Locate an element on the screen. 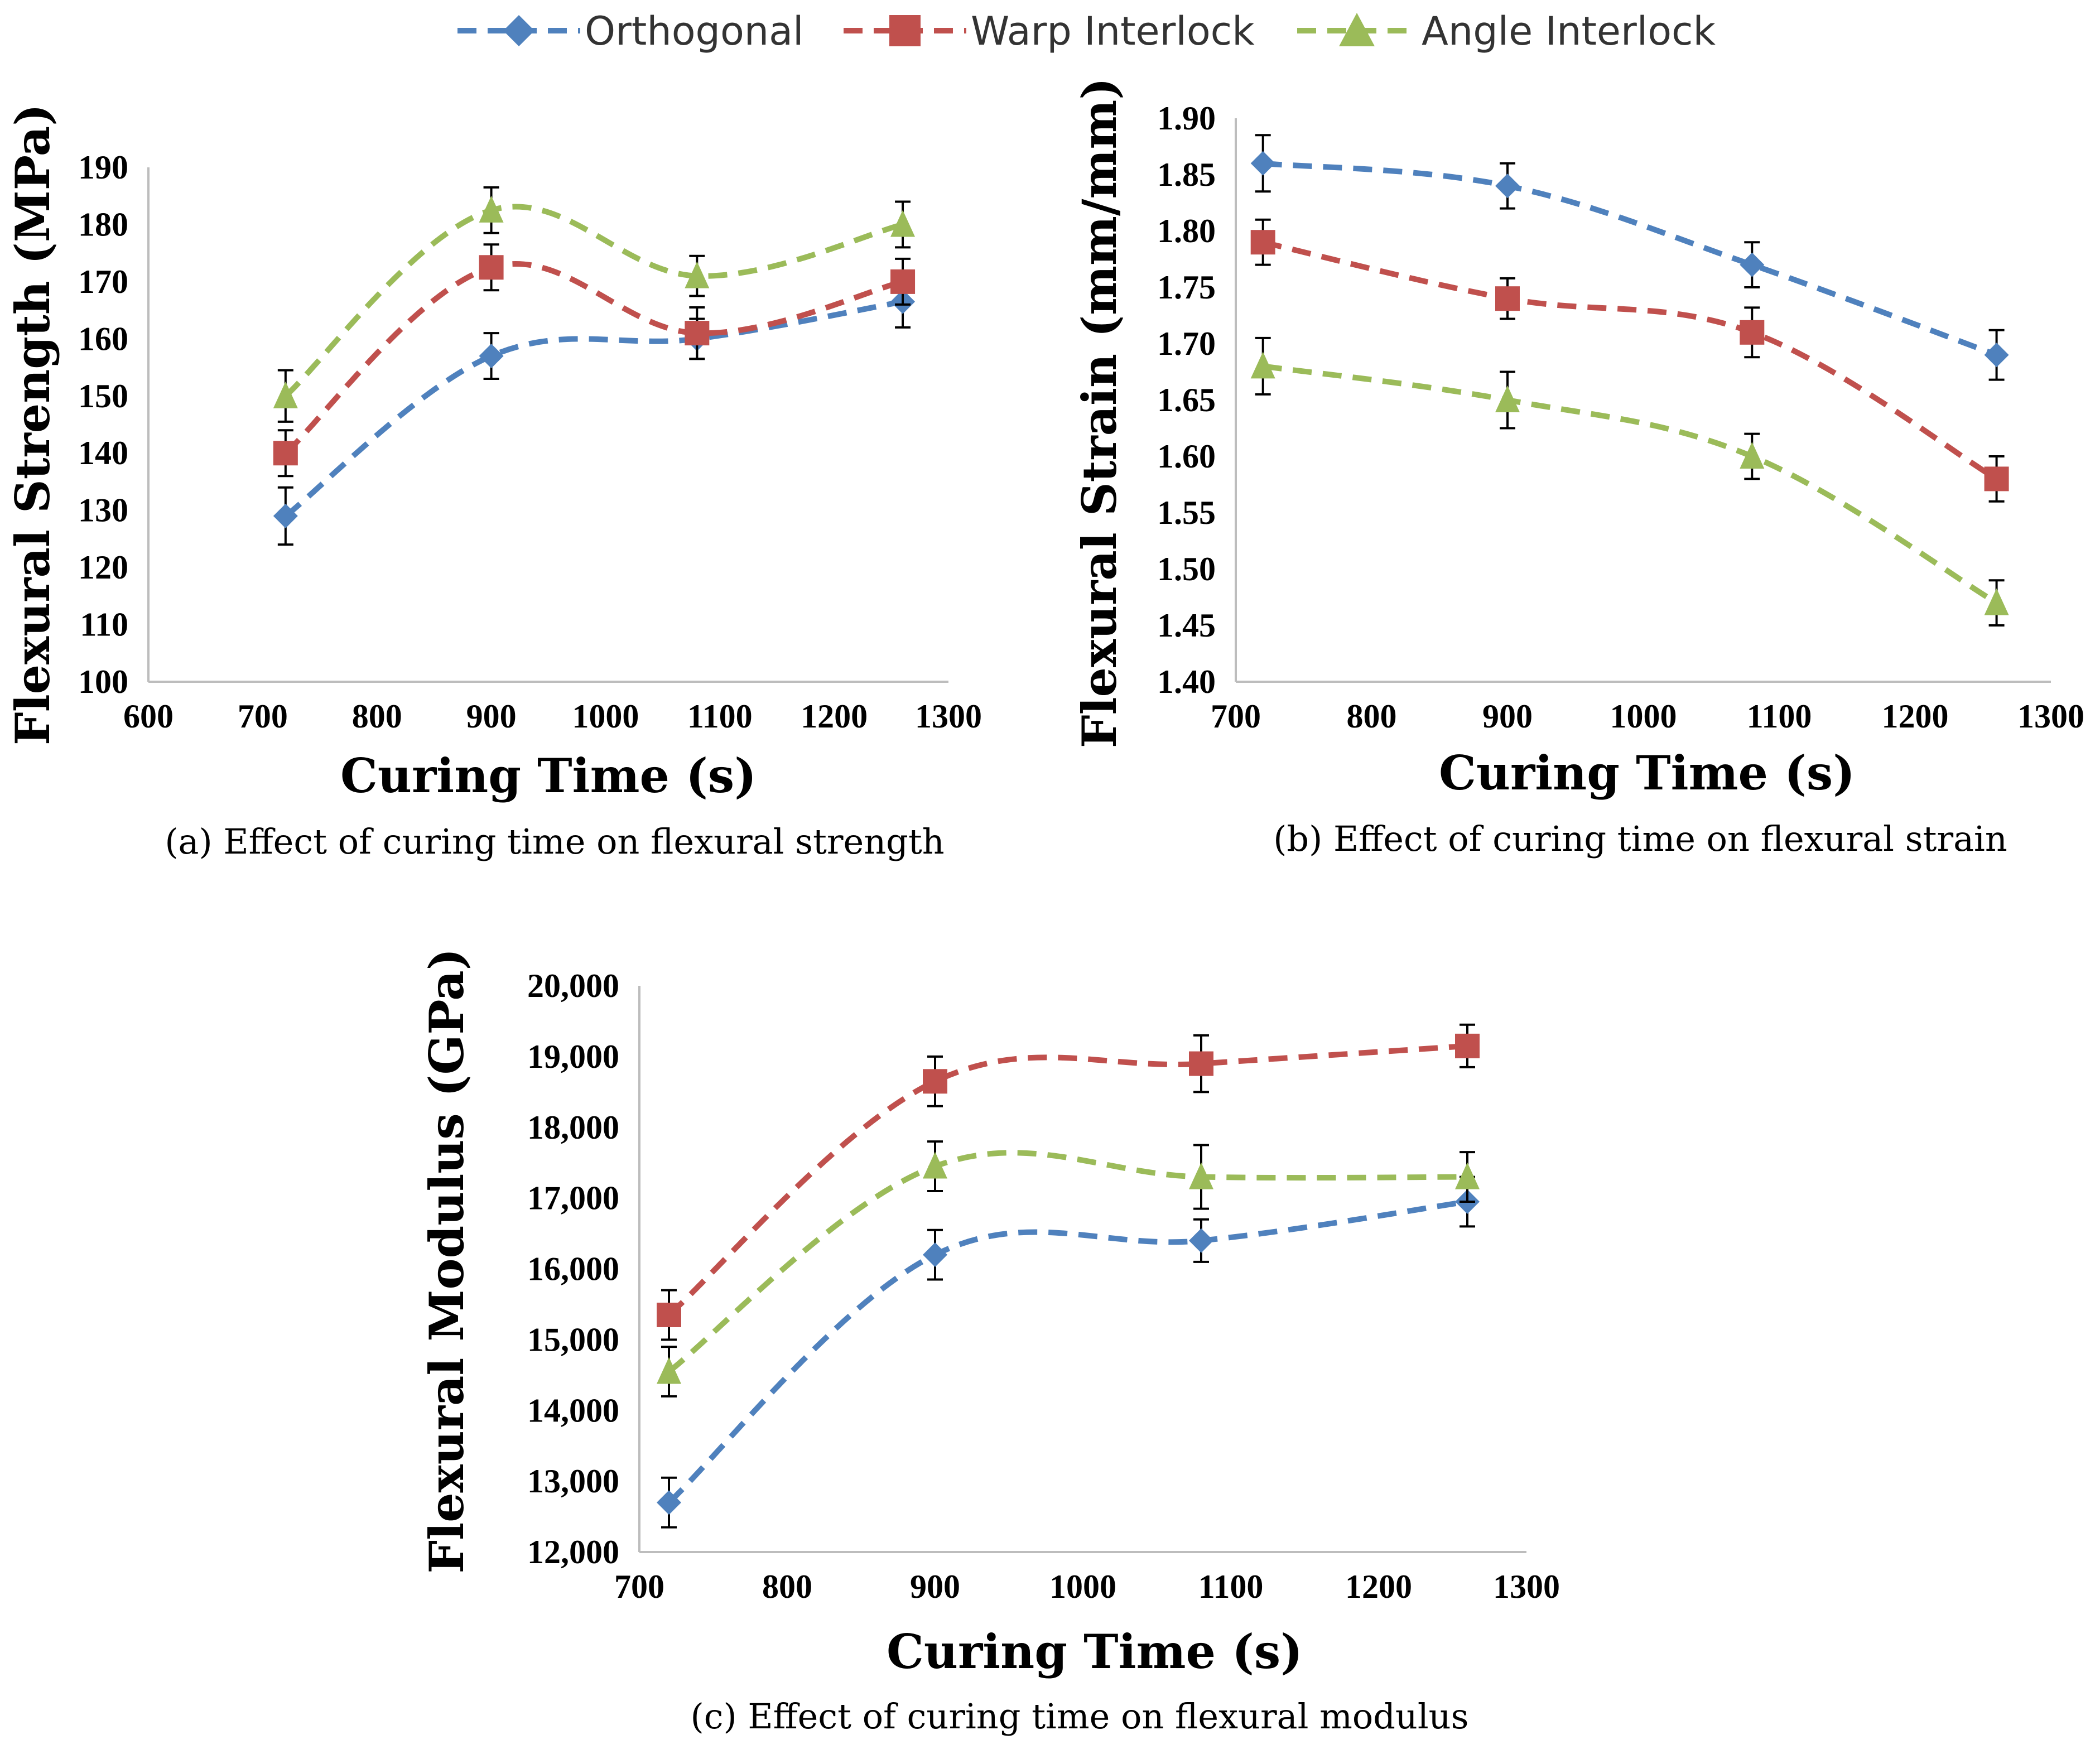 Image resolution: width=2100 pixels, height=1754 pixels. y-tick-label: 170 is located at coordinates (103, 281).